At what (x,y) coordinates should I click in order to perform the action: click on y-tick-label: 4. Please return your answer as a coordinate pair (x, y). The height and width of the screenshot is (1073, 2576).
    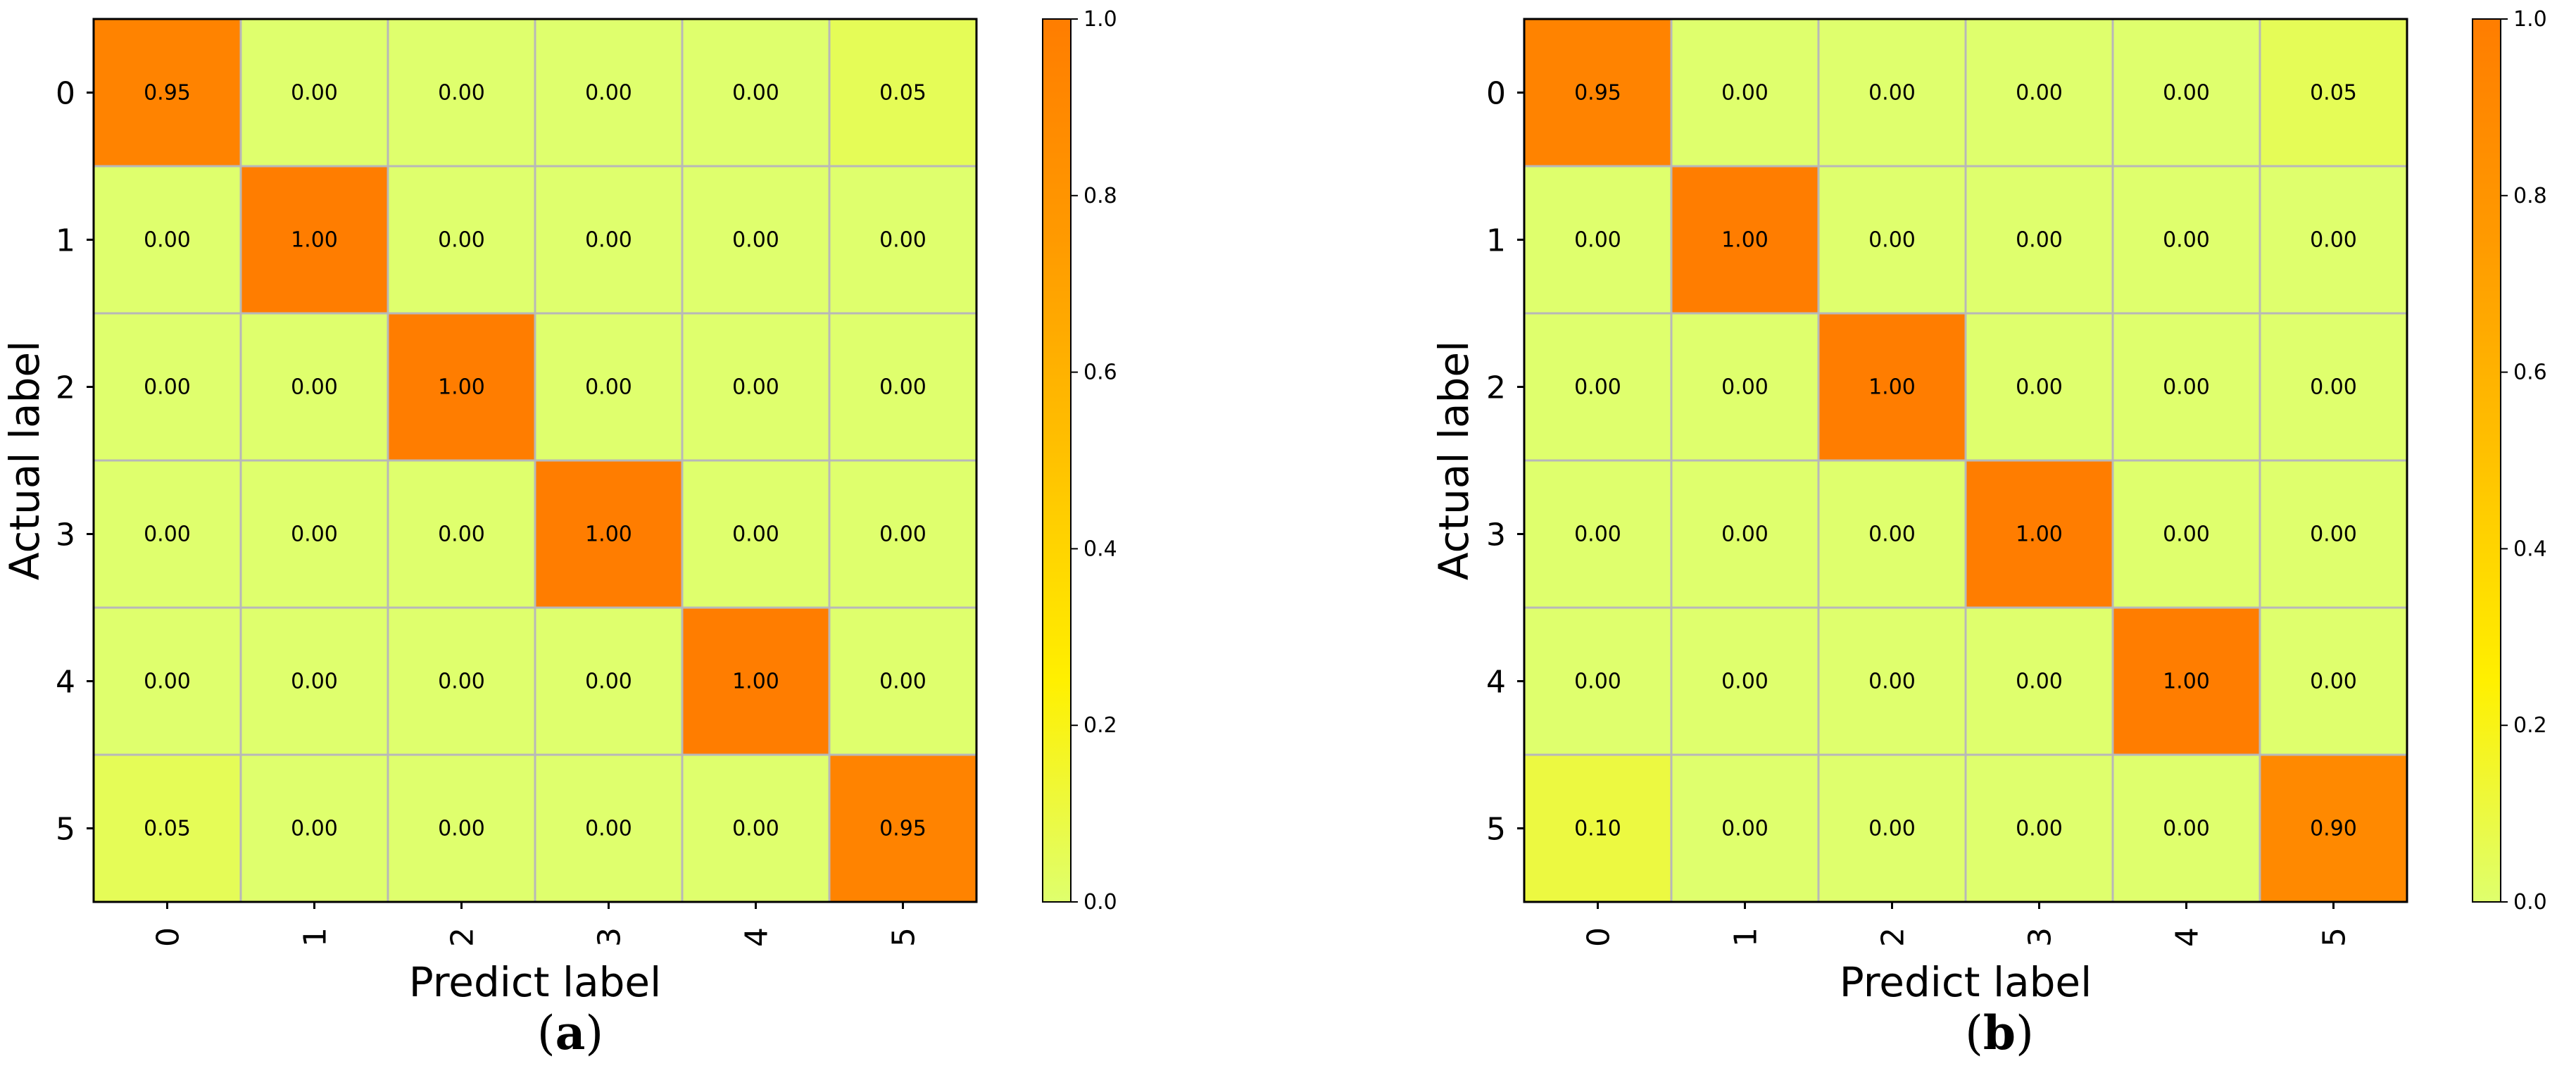
    Looking at the image, I should click on (1496, 683).